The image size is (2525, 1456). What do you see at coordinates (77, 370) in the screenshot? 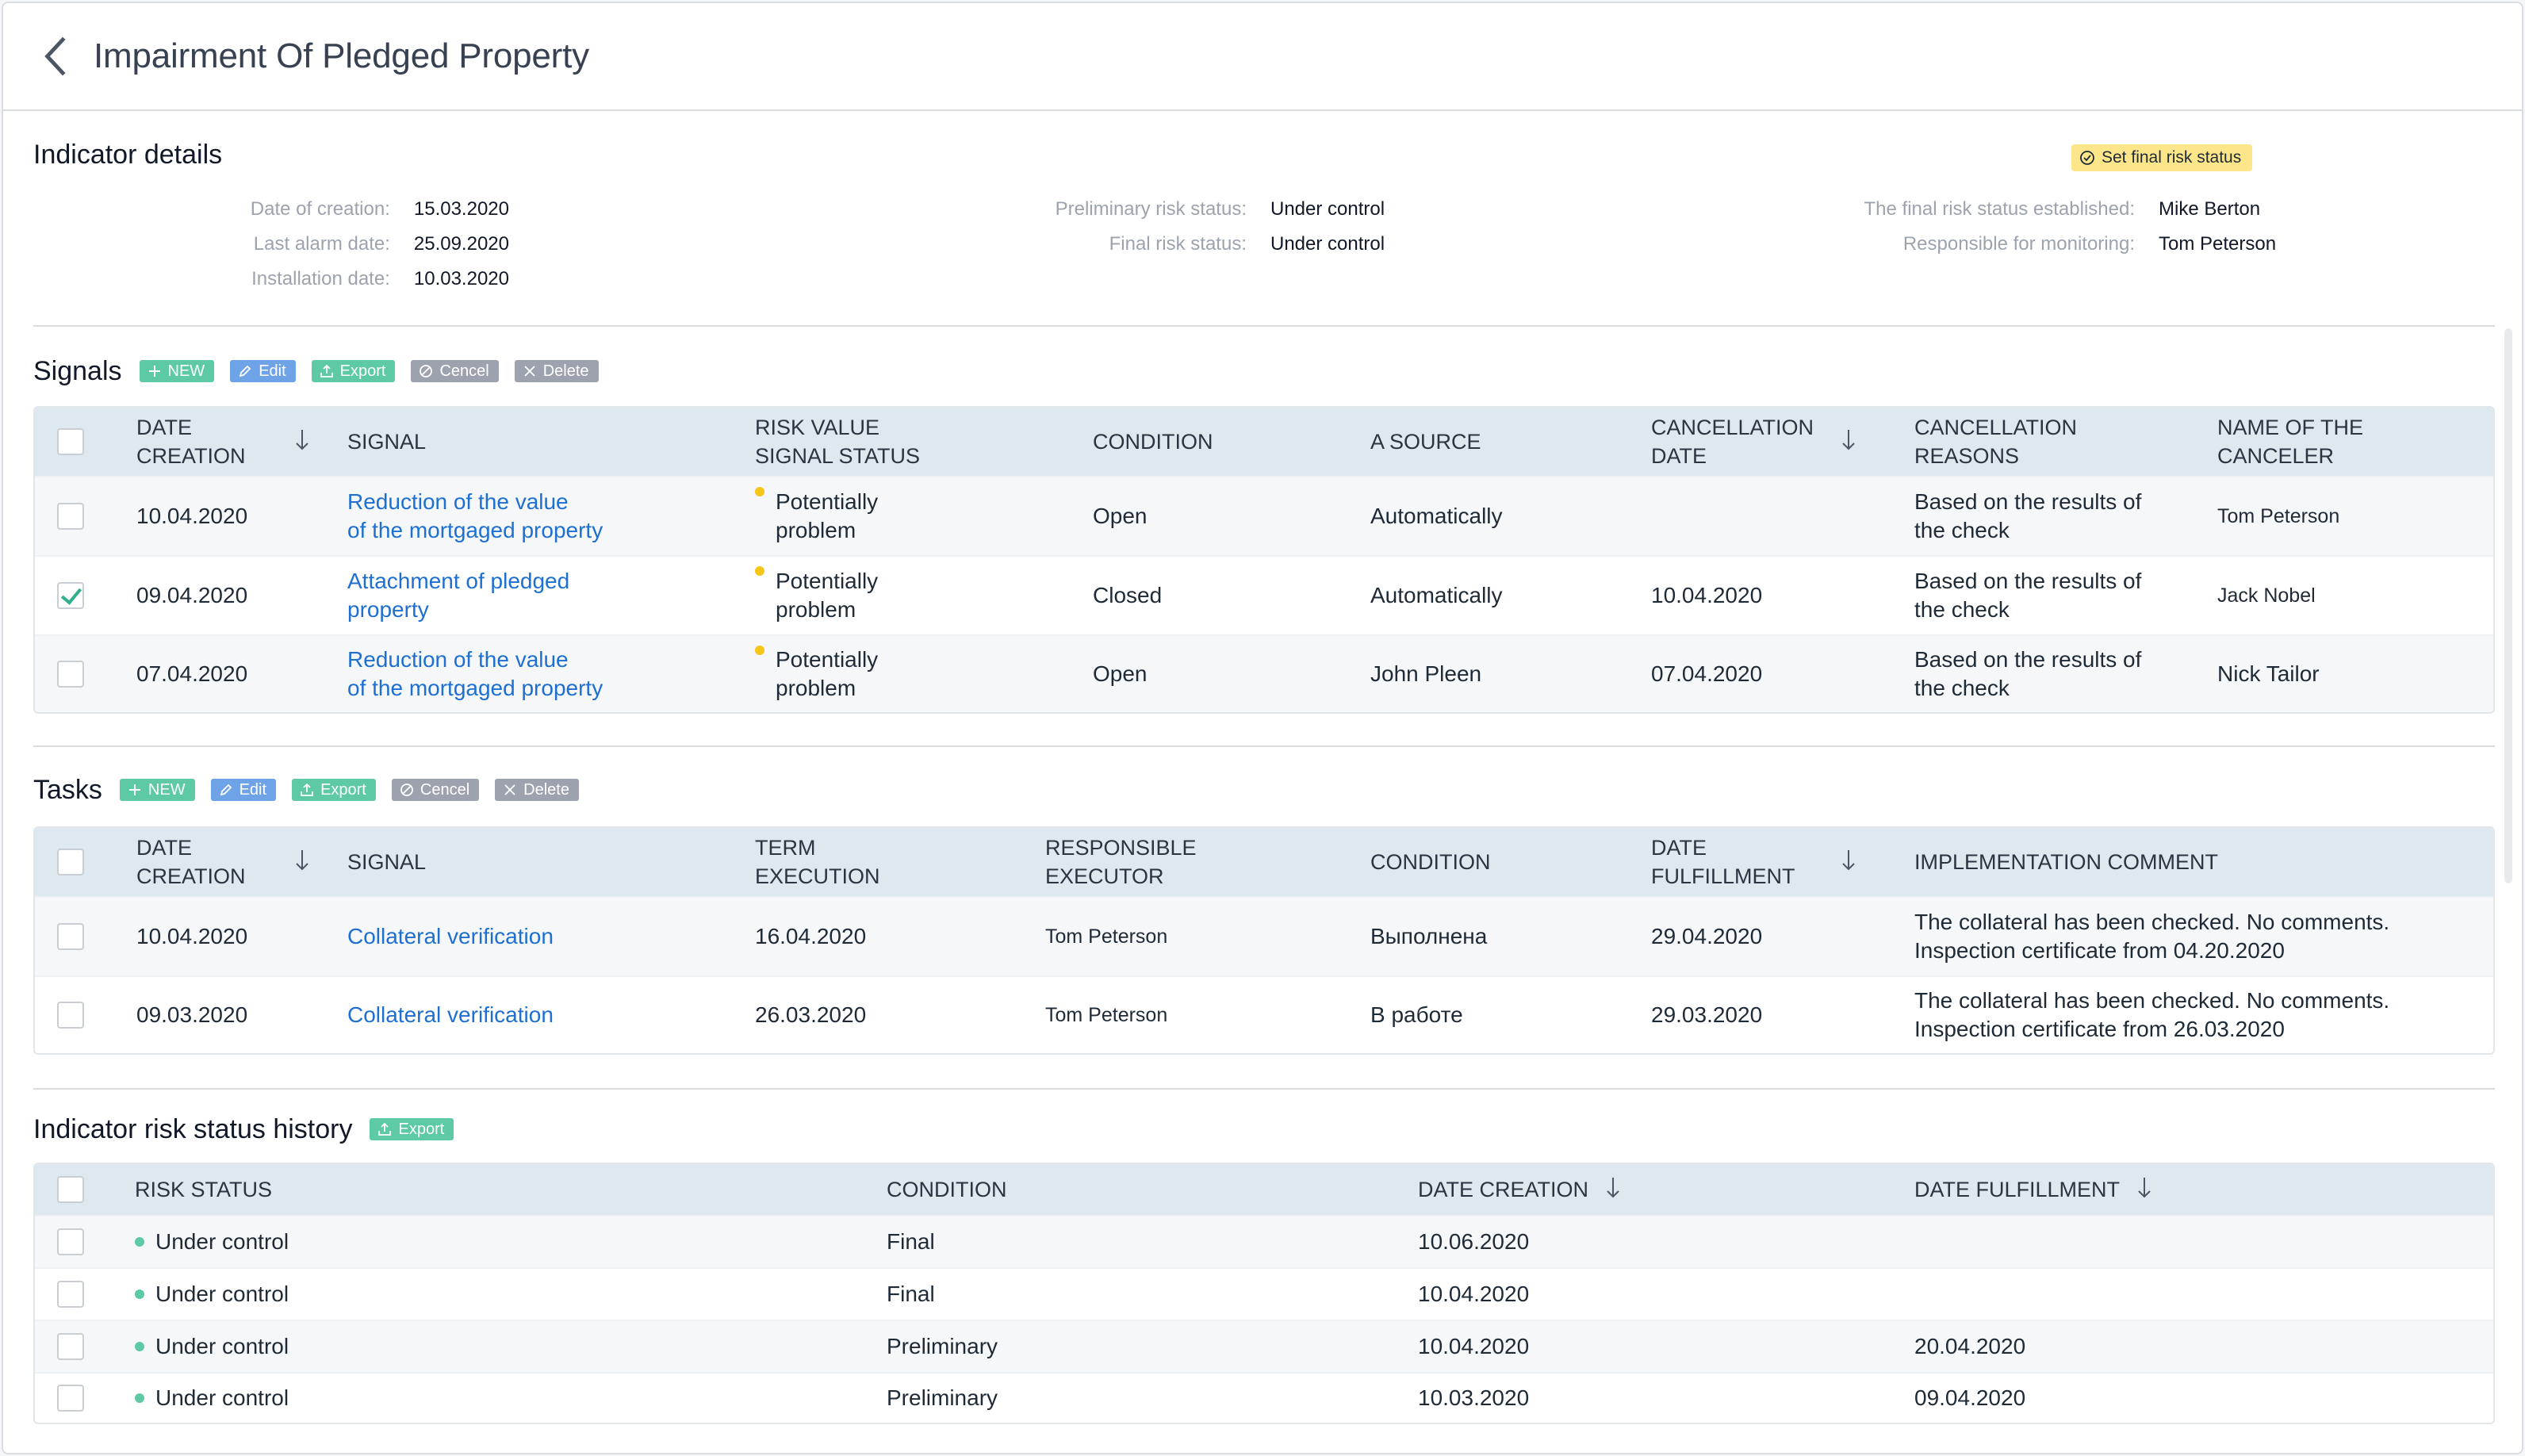
I see `signals-title: Signals` at bounding box center [77, 370].